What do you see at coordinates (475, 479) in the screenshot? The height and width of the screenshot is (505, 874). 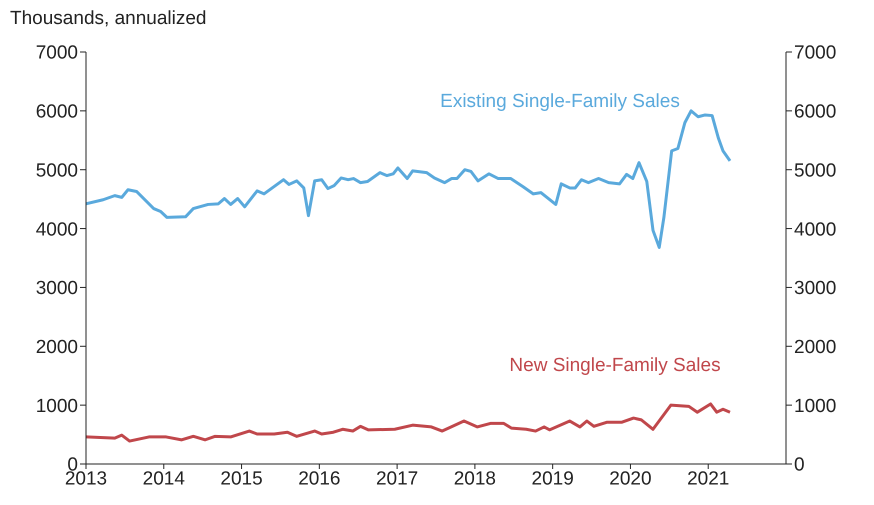 I see `x-tick-label: 2018` at bounding box center [475, 479].